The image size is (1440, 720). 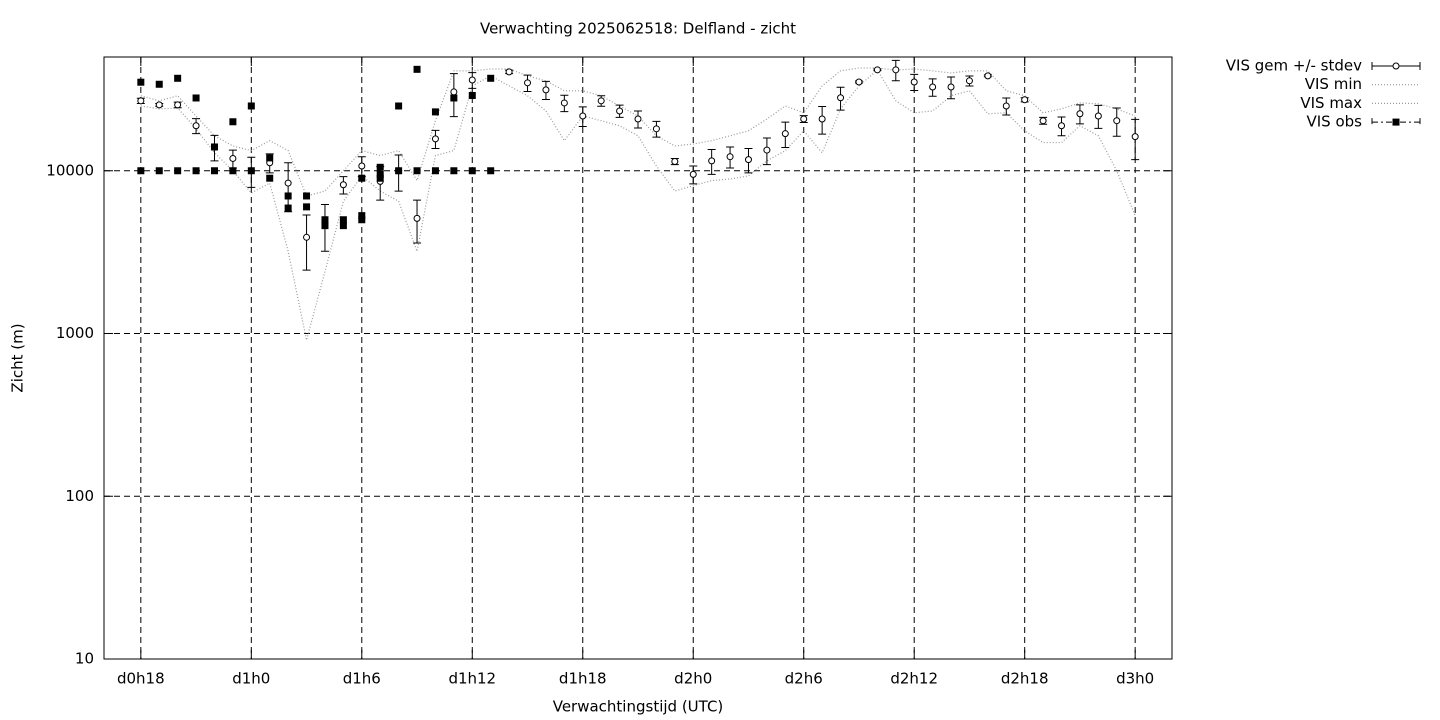 What do you see at coordinates (1333, 84) in the screenshot?
I see `legend-label: VIS min` at bounding box center [1333, 84].